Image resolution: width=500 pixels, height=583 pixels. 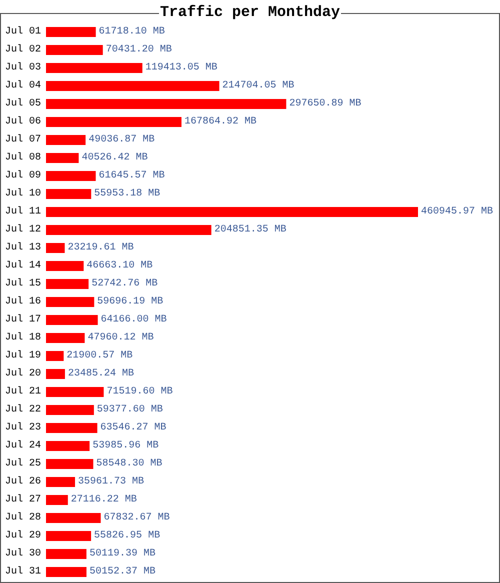 I want to click on y-tick-label: Jul 27, so click(x=23, y=500).